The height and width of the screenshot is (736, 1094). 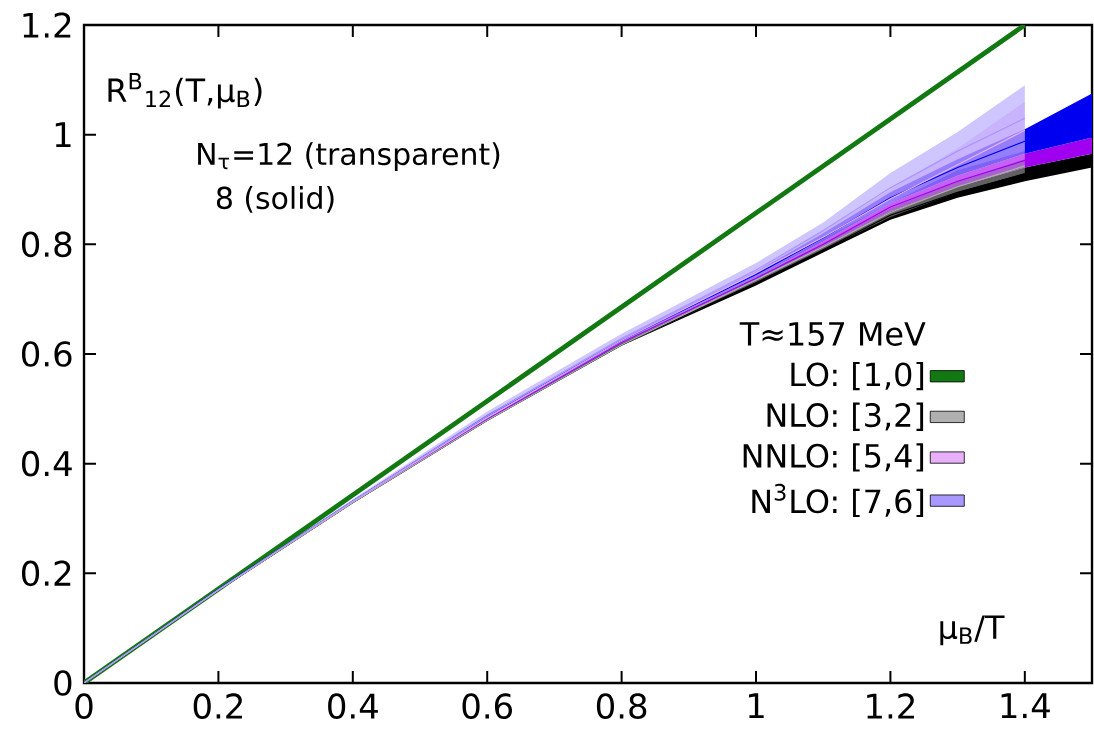 What do you see at coordinates (353, 706) in the screenshot?
I see `x-tick-label: 0.4` at bounding box center [353, 706].